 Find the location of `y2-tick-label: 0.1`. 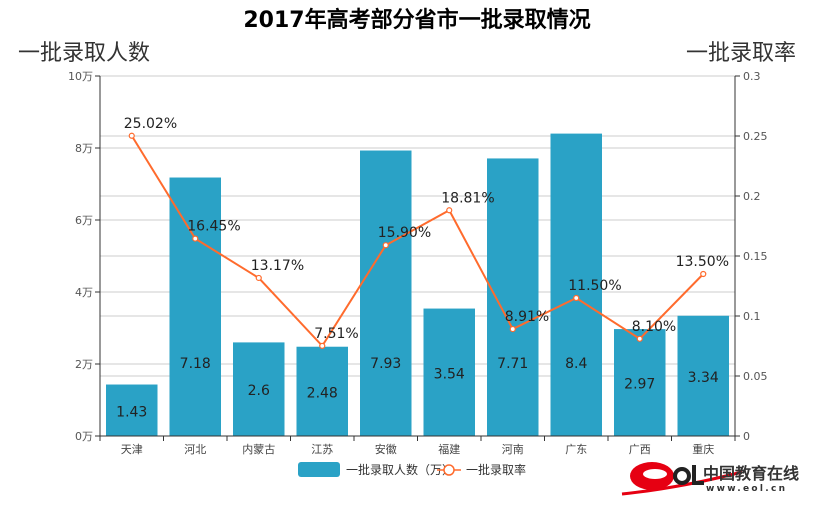

y2-tick-label: 0.1 is located at coordinates (752, 316).